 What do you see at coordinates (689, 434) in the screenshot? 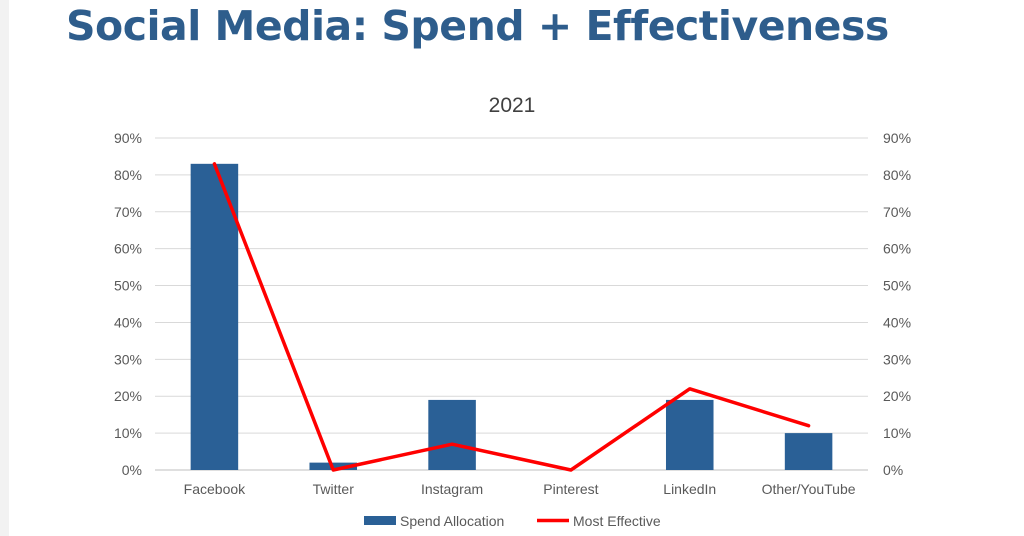
I see `bar-linkedin` at bounding box center [689, 434].